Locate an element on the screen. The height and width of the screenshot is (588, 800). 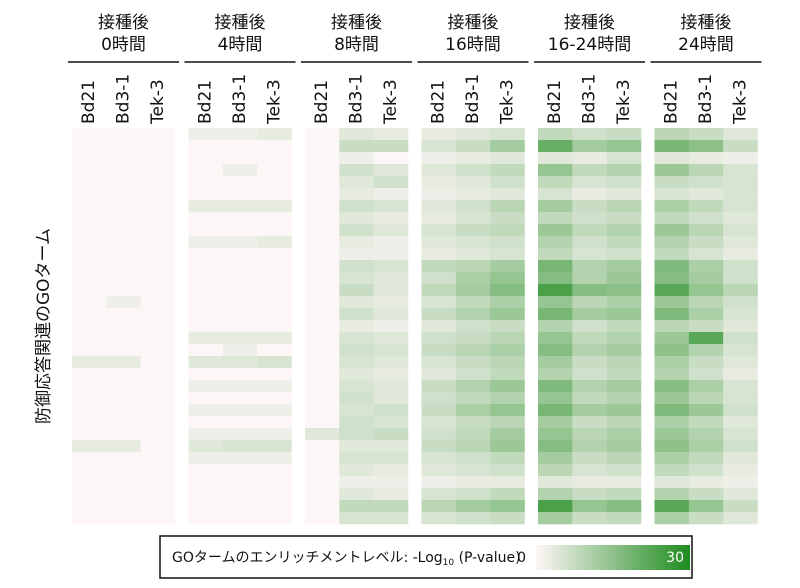
group-label: 8時間 is located at coordinates (356, 45).